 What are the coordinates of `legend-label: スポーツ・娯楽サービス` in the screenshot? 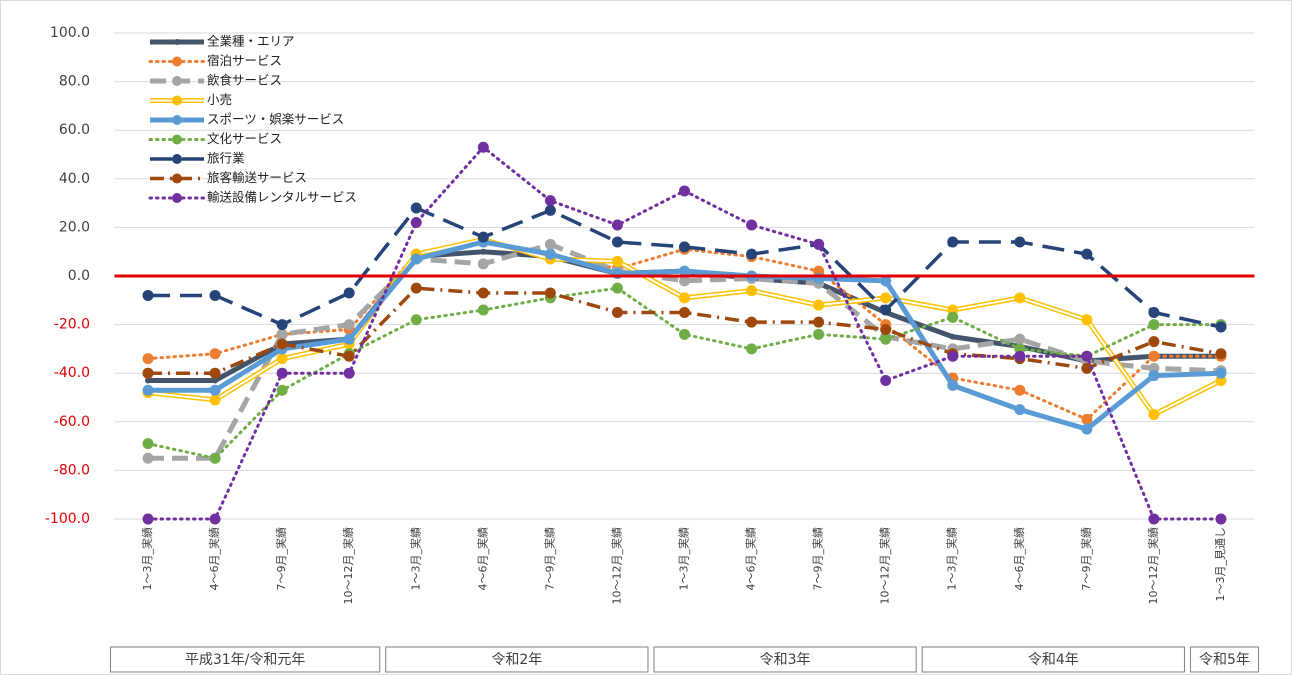 It's located at (275, 119).